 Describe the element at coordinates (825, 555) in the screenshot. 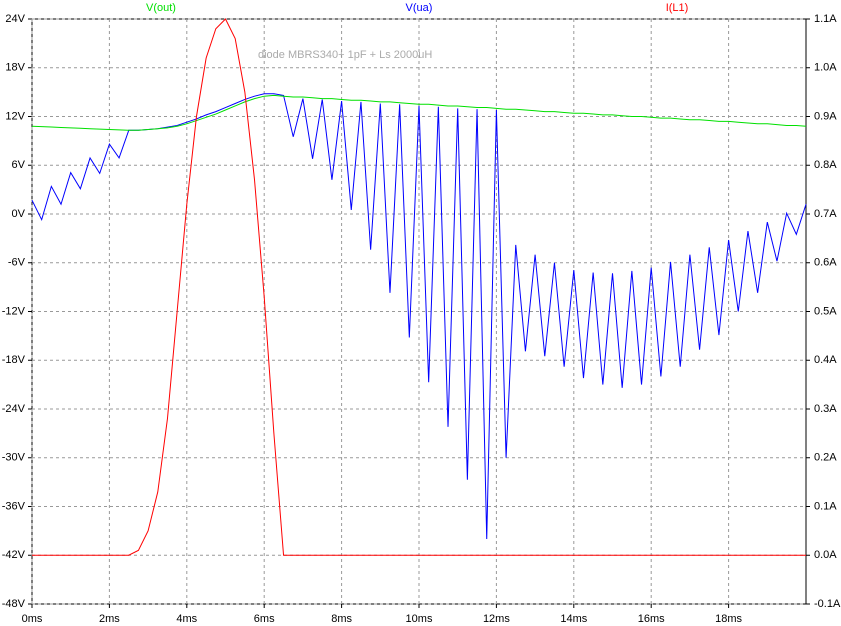

I see `y2-tick-label: 0.0A` at that location.